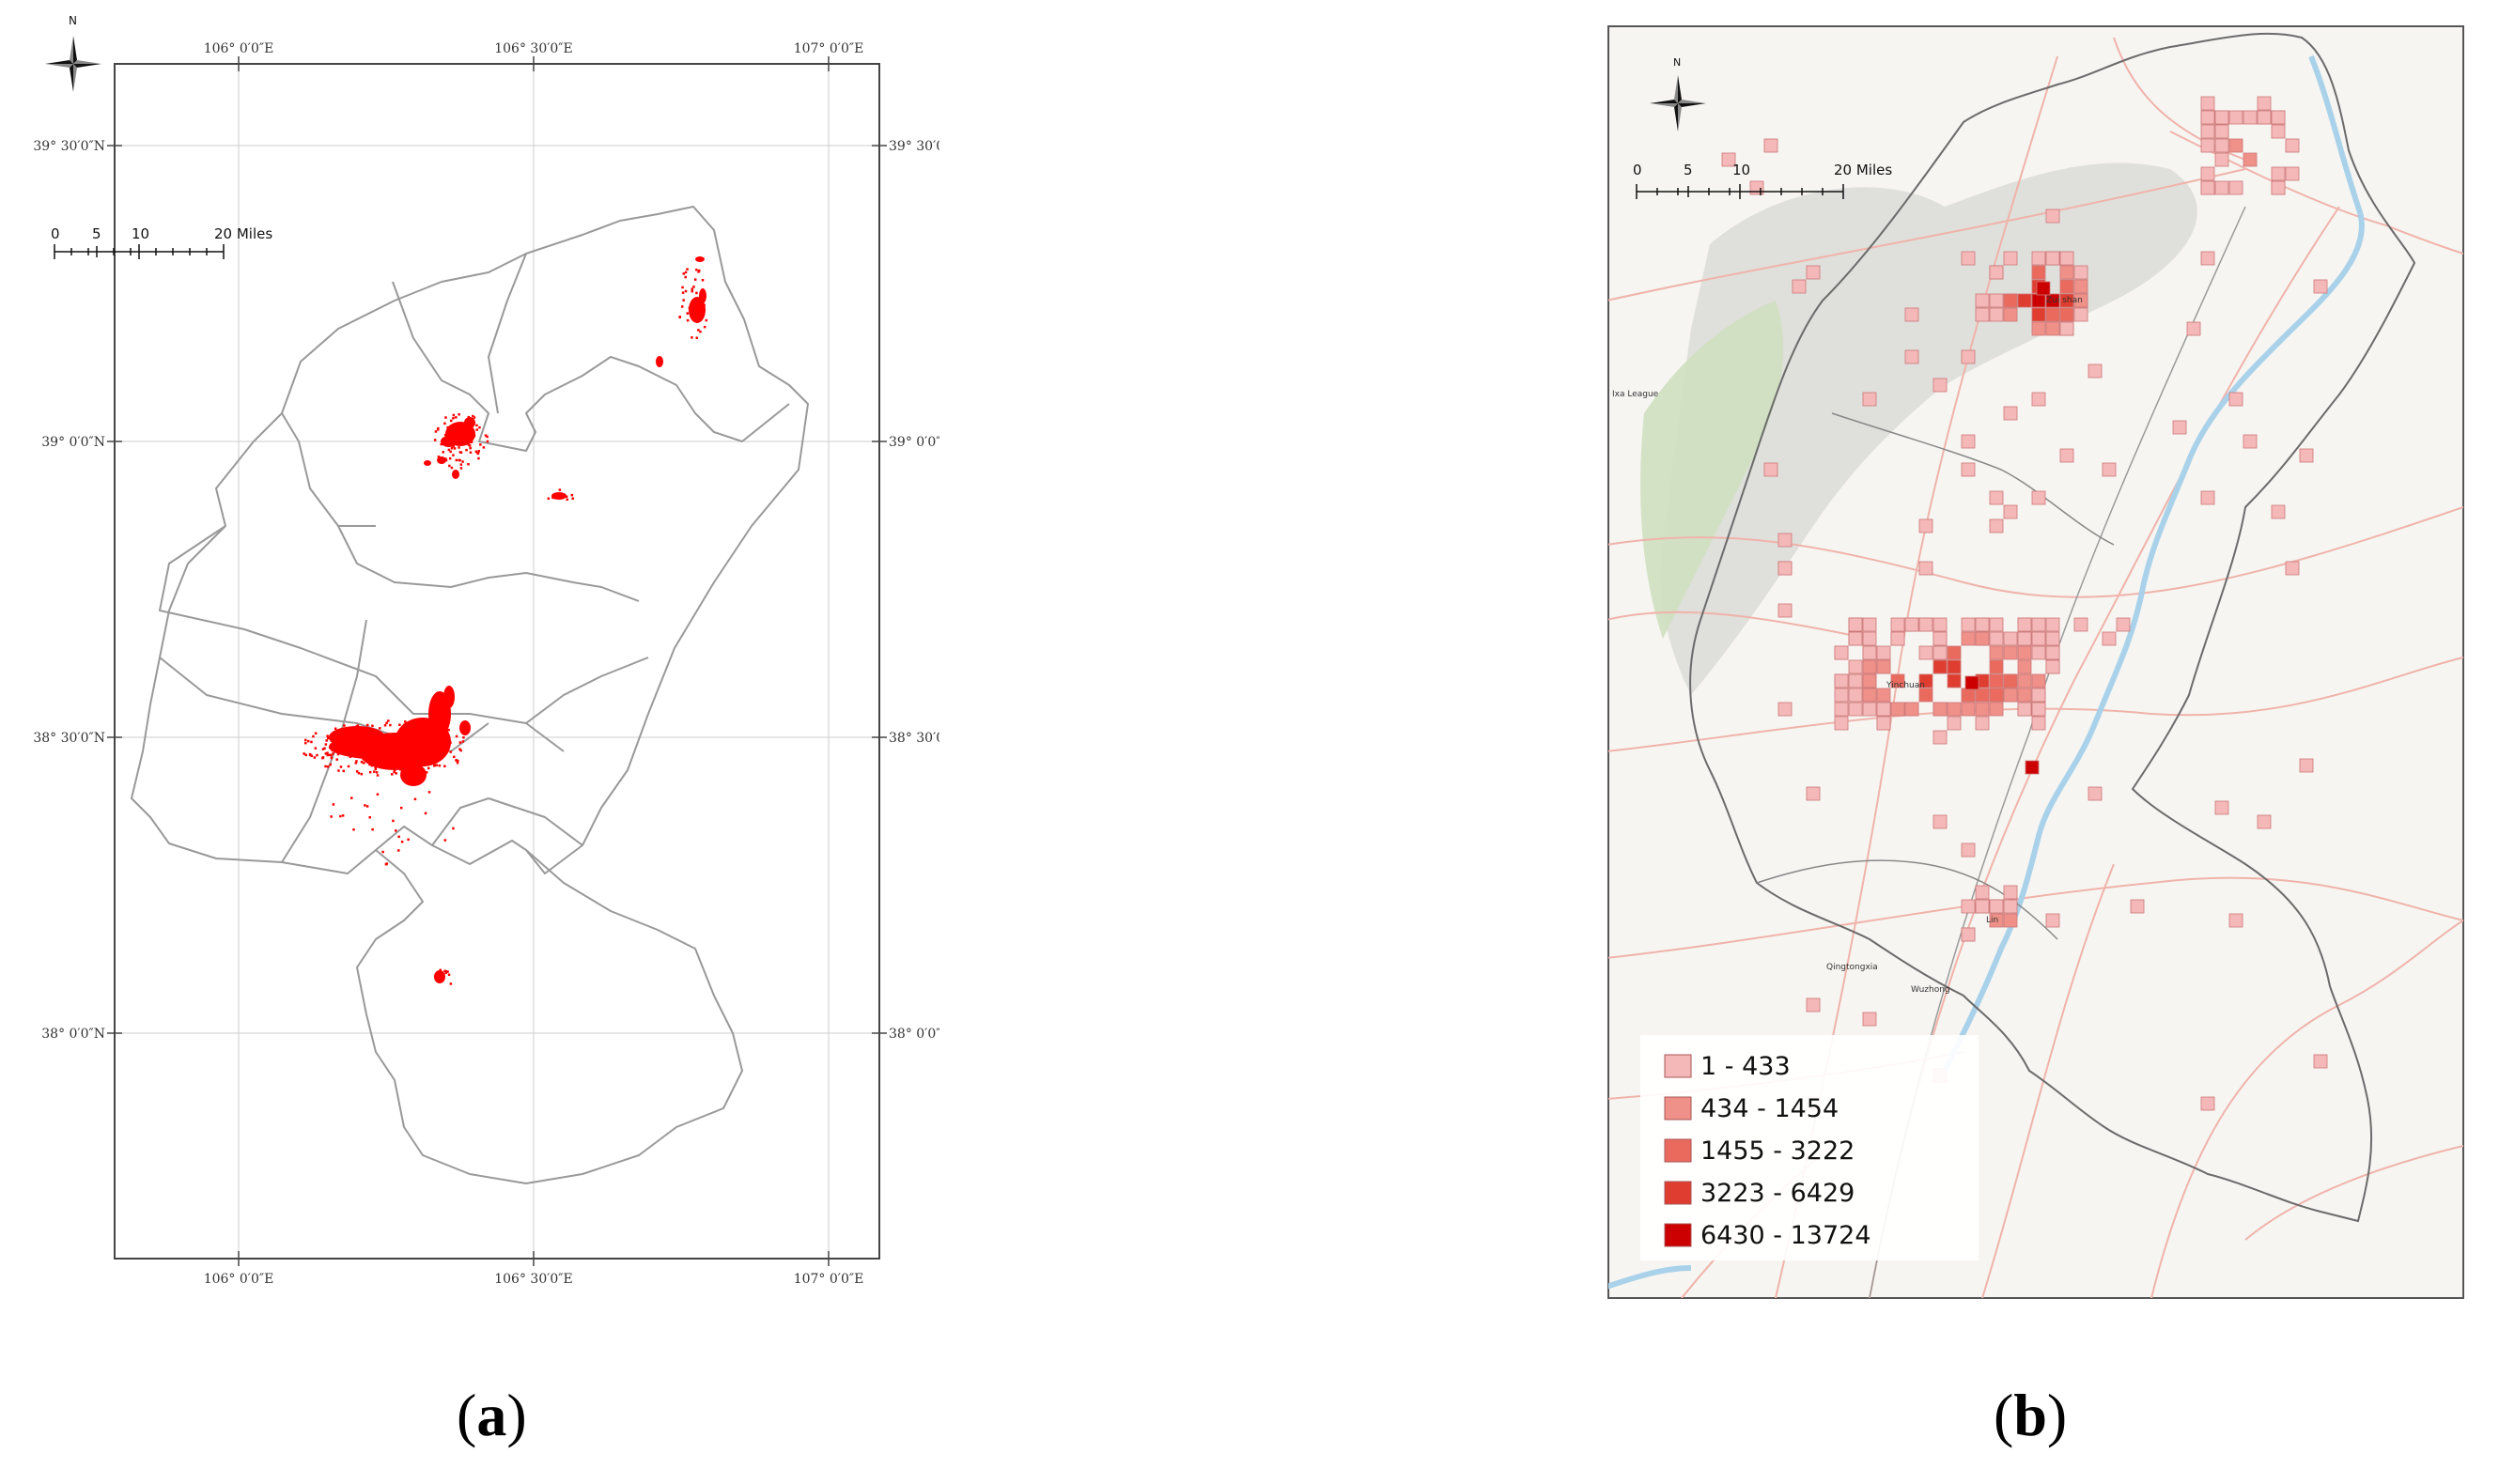  What do you see at coordinates (1688, 170) in the screenshot?
I see `scale-label: 5` at bounding box center [1688, 170].